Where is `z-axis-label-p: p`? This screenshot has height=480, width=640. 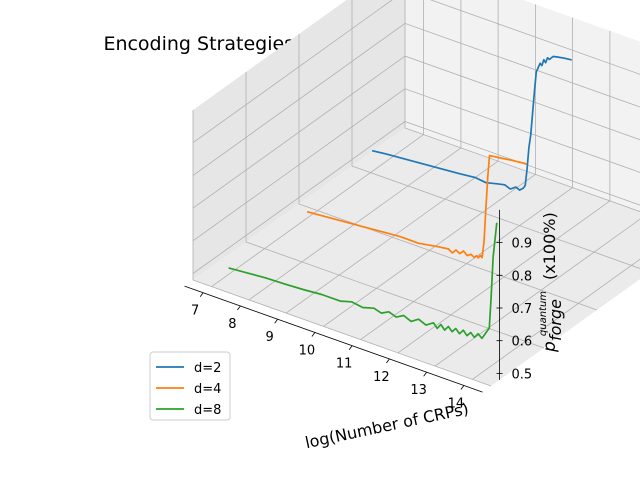
z-axis-label-p: p is located at coordinates (550, 347).